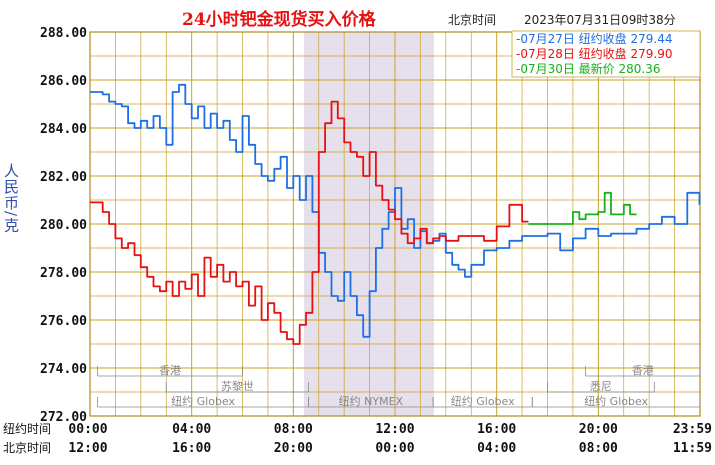 The height and width of the screenshot is (465, 715). Describe the element at coordinates (237, 386) in the screenshot. I see `session-label: 苏黎世` at that location.